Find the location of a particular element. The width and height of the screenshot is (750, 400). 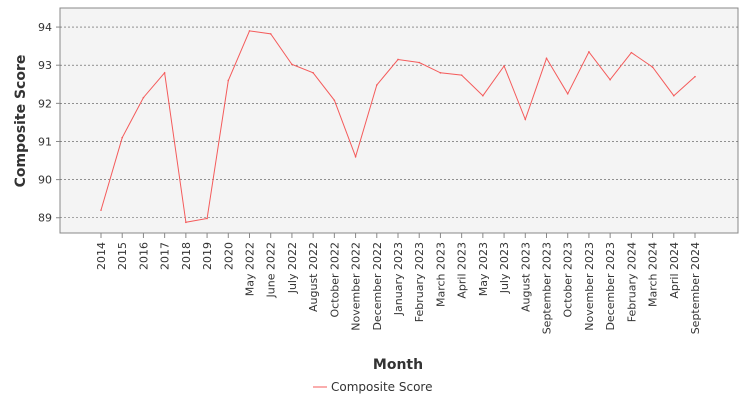

x-tick-label: July 2023 is located at coordinates (504, 268).